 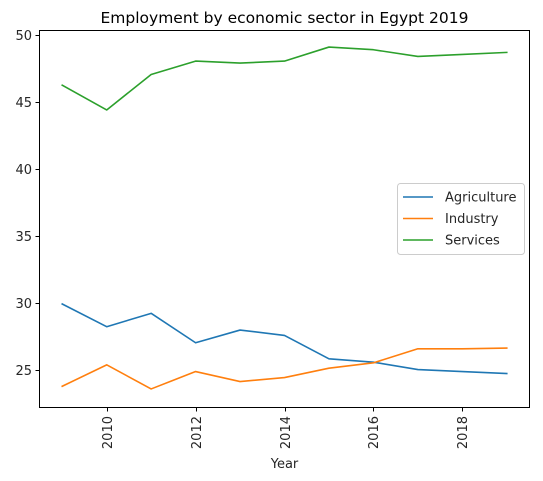 What do you see at coordinates (284, 464) in the screenshot?
I see `x-axis-label: Year` at bounding box center [284, 464].